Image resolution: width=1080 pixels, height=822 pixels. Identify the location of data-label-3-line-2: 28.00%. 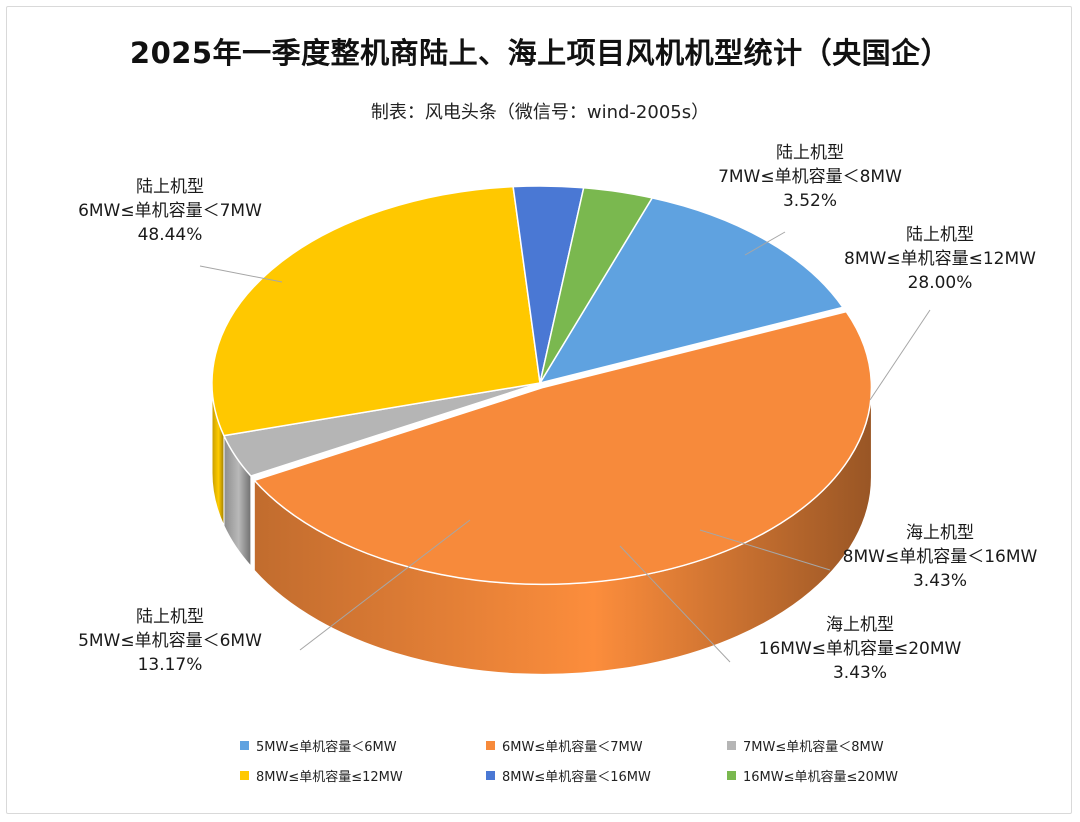
(940, 283).